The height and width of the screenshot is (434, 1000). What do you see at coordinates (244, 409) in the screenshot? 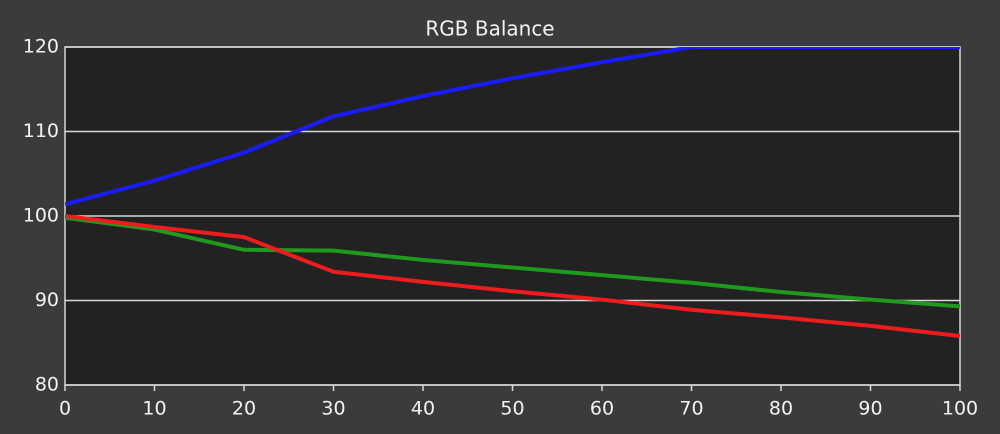
I see `x-tick-label: 20` at bounding box center [244, 409].